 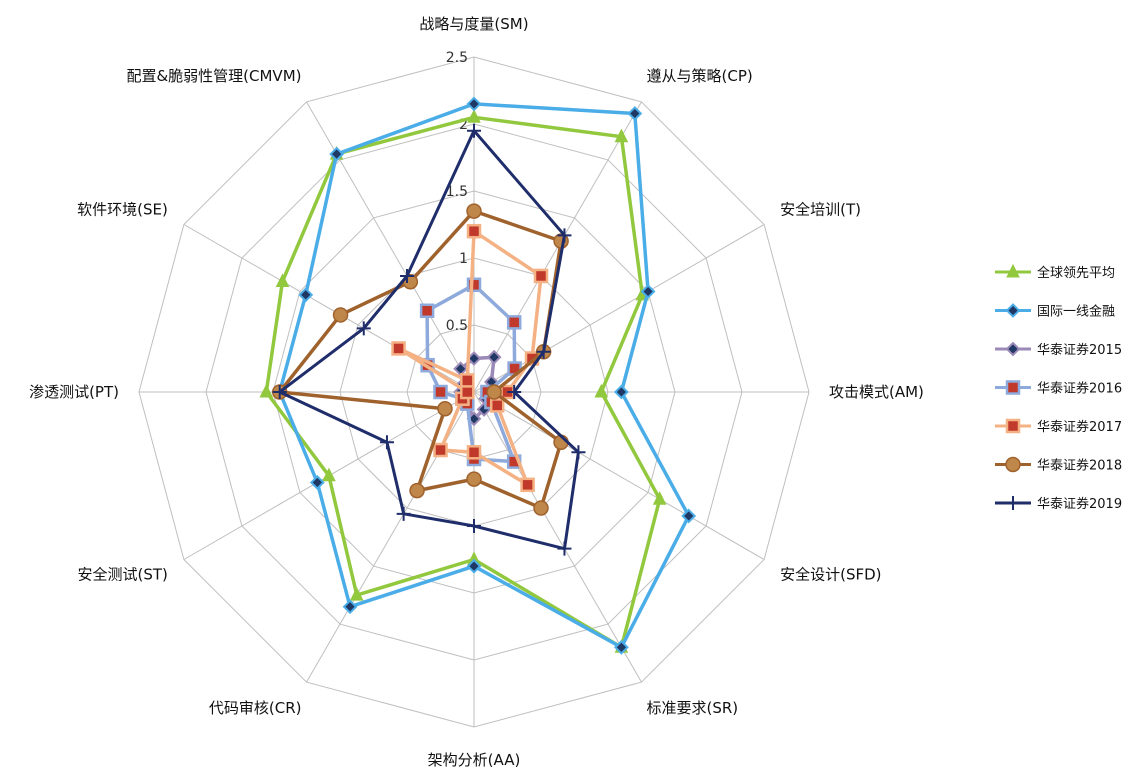 I want to click on legend-label: 华泰证券2019, so click(x=1079, y=504).